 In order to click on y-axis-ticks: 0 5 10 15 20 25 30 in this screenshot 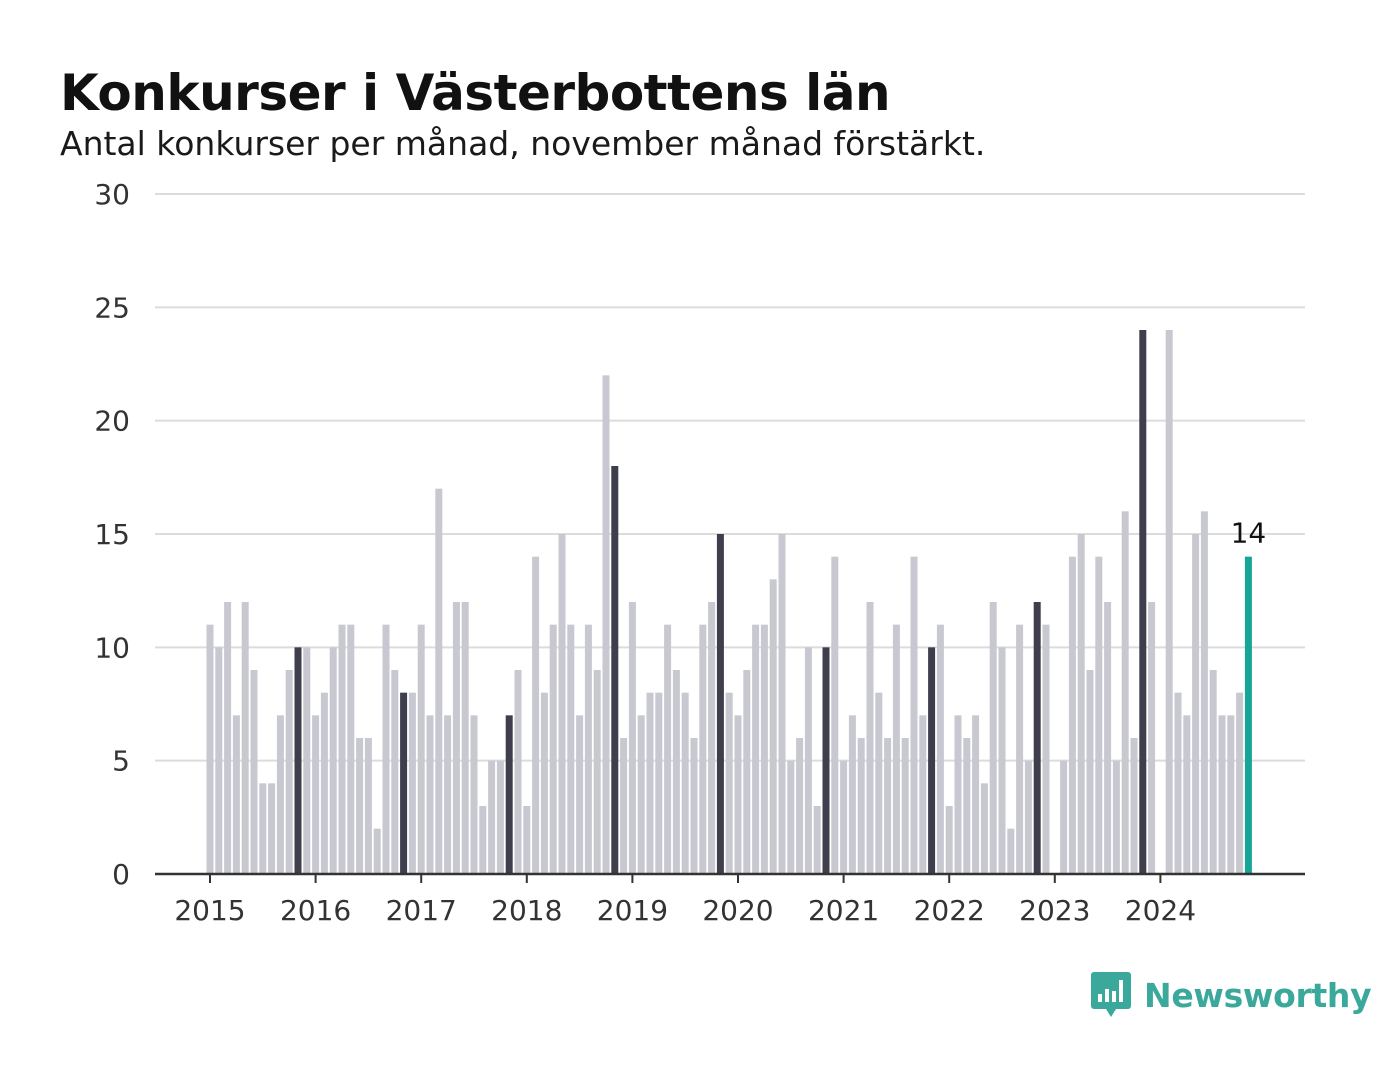, I will do `click(112, 534)`.